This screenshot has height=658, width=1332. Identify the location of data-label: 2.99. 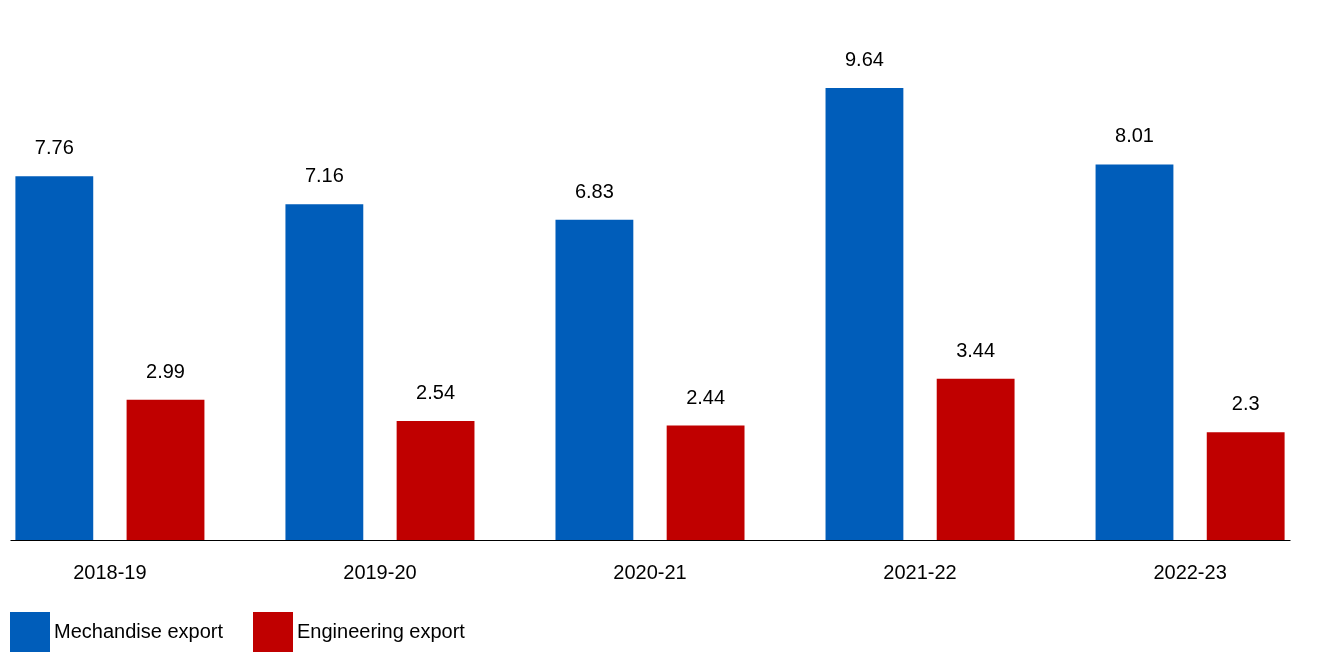
(165, 370).